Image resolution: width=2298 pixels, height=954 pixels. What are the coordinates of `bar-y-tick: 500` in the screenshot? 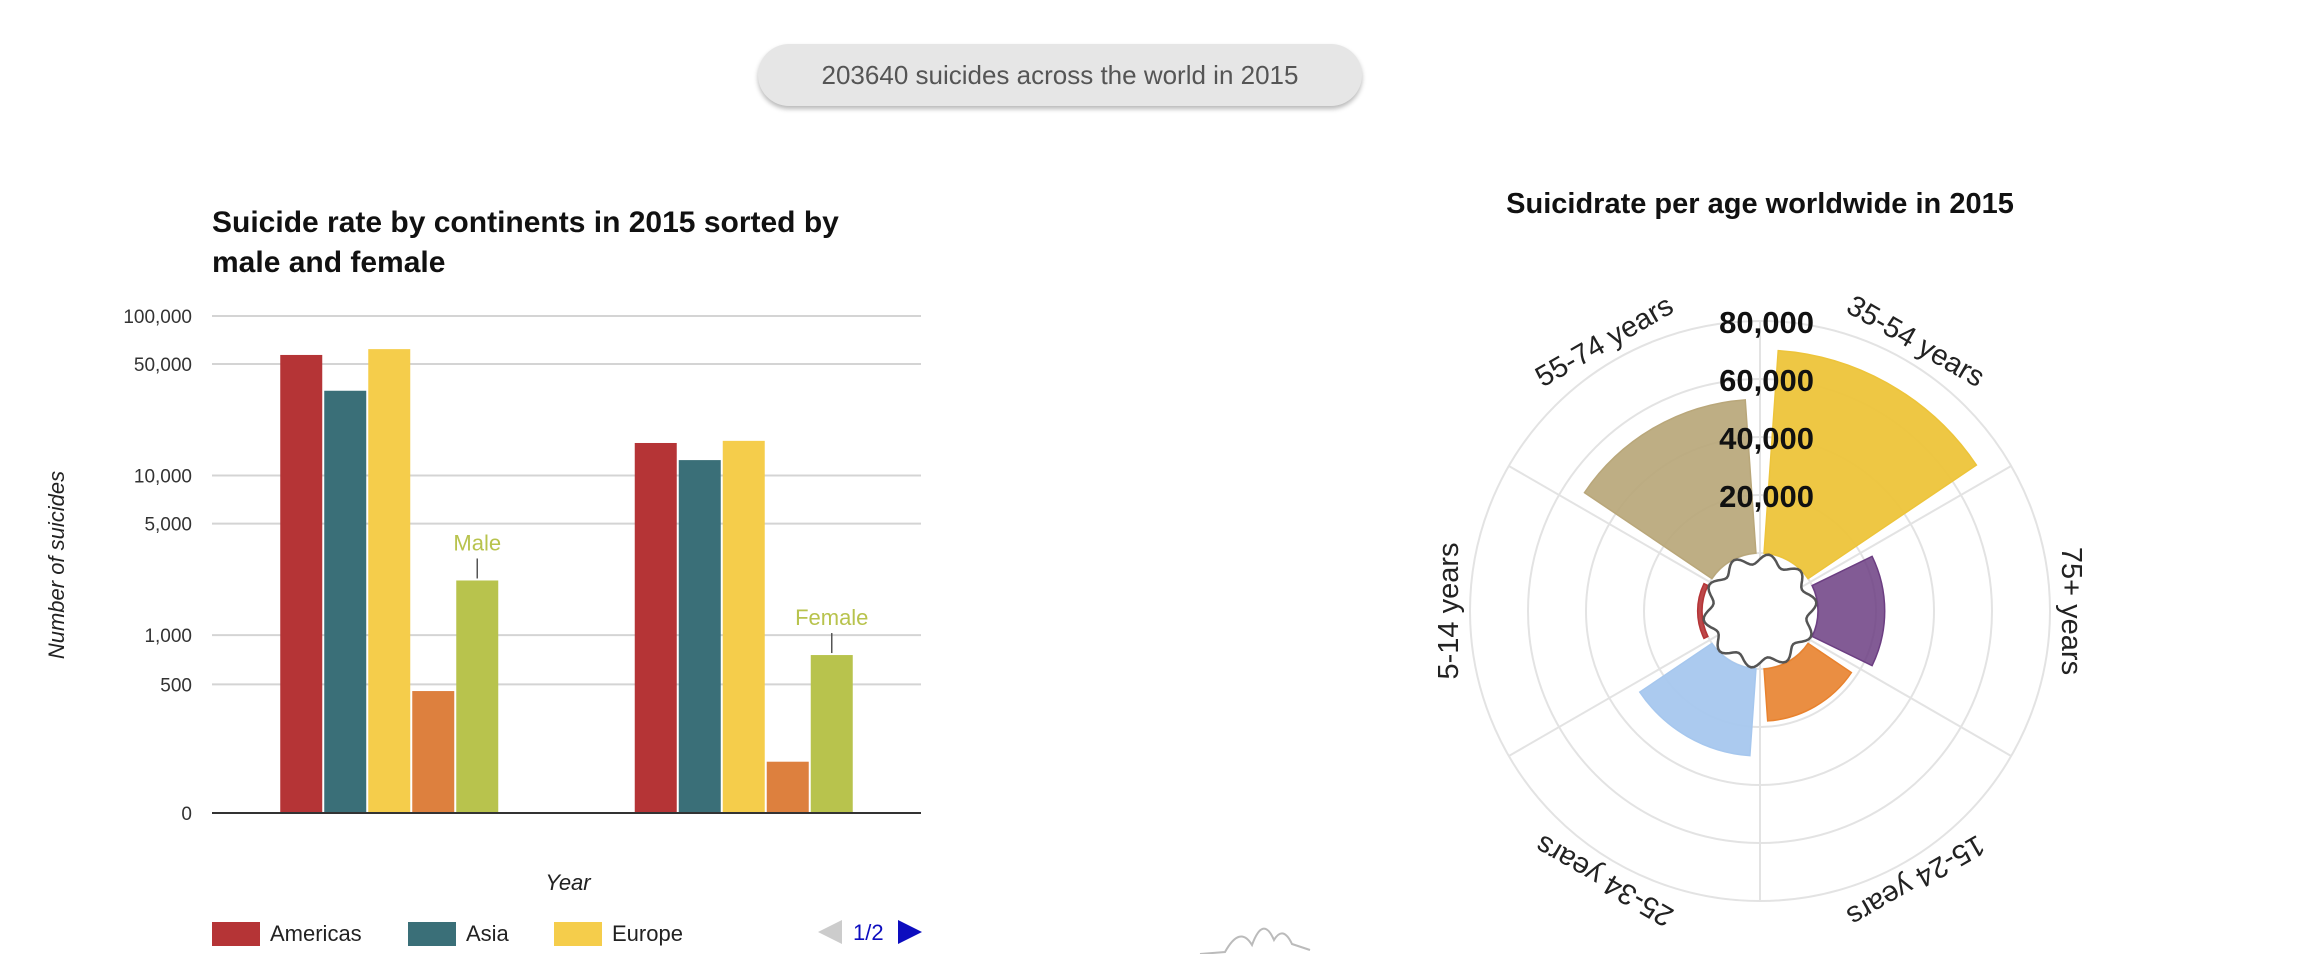 It's located at (176, 685).